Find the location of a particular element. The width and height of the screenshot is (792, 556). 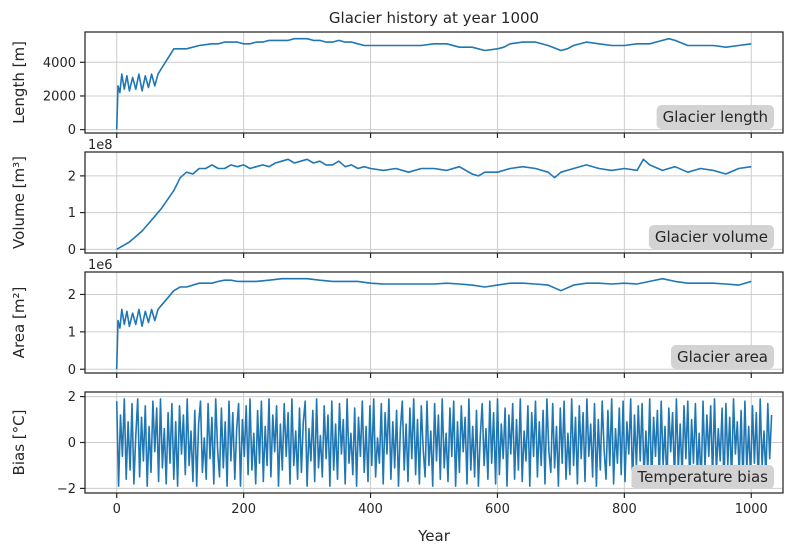

x-tick-label: 800 is located at coordinates (624, 509).